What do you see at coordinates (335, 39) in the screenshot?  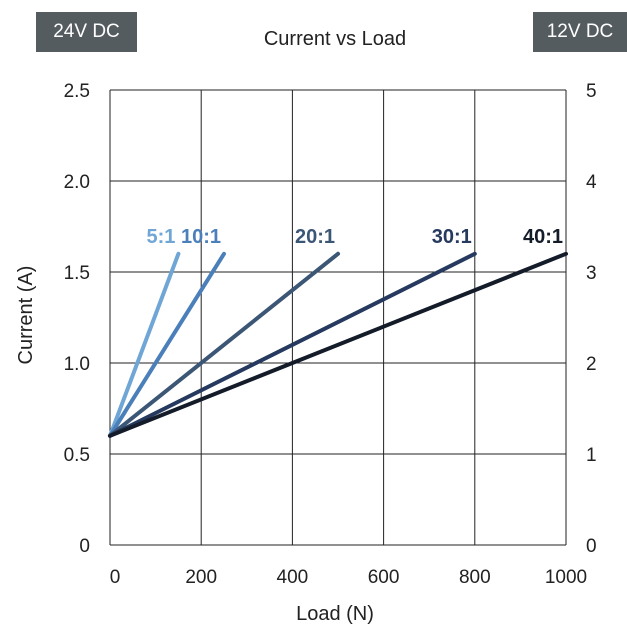 I see `chart-title: Current vs Load` at bounding box center [335, 39].